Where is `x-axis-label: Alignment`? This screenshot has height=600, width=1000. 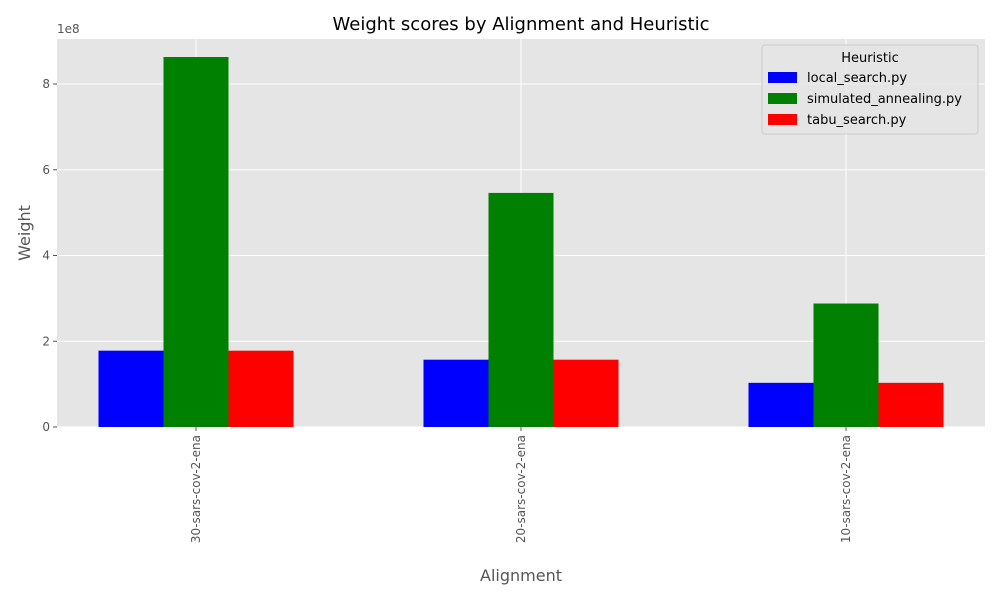
x-axis-label: Alignment is located at coordinates (521, 575).